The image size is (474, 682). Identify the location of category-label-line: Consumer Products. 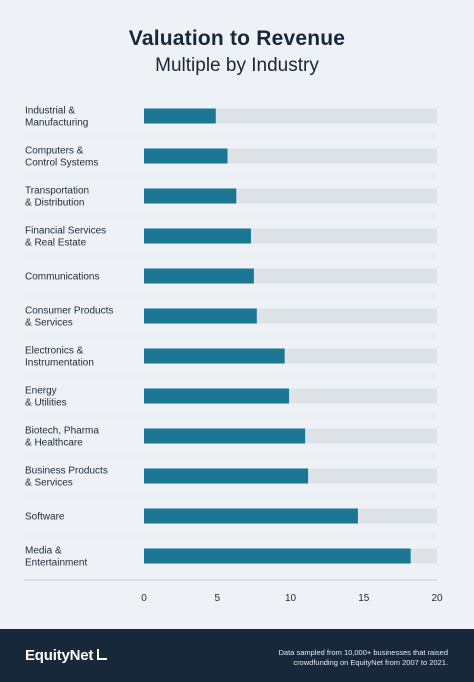
(69, 311).